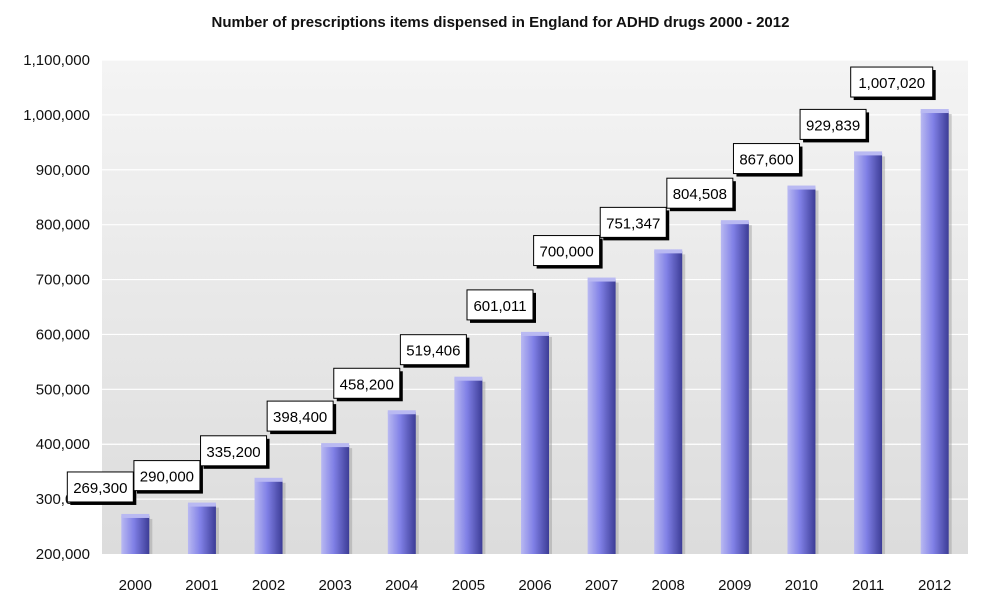 This screenshot has height=609, width=1001. I want to click on data-label-value: 1,007,020, so click(891, 83).